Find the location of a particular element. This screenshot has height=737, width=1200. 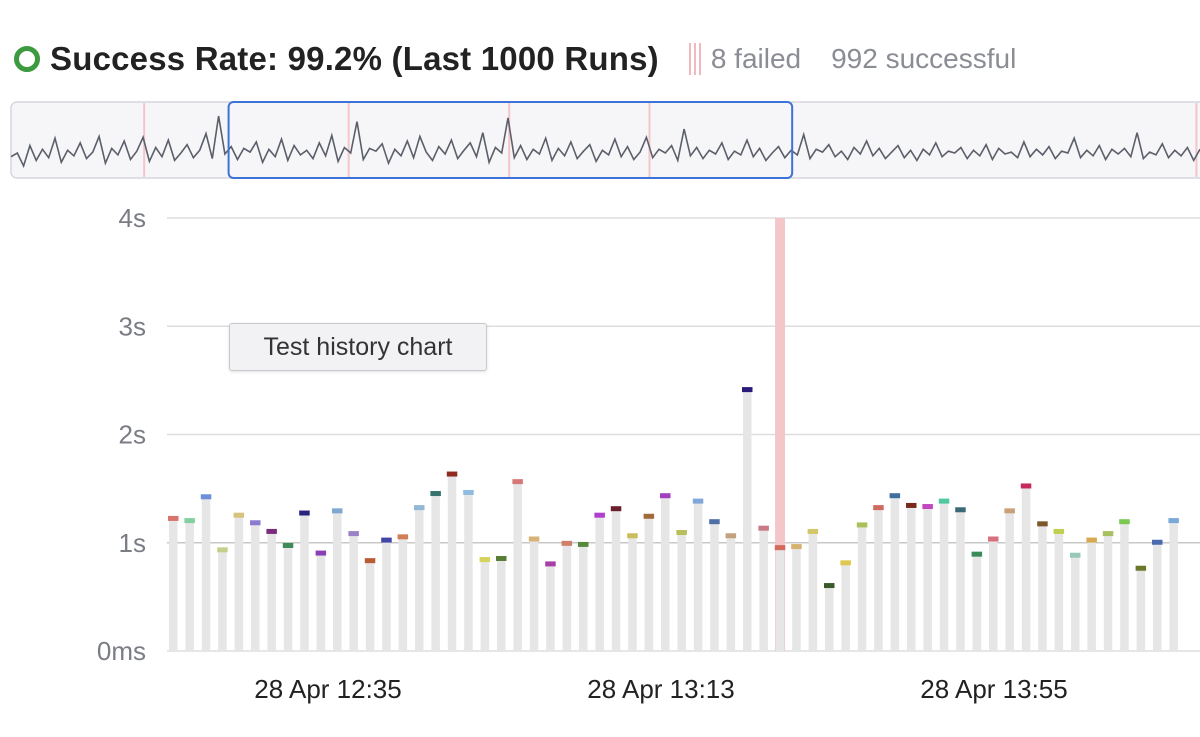

success-ring-icon is located at coordinates (27, 59).